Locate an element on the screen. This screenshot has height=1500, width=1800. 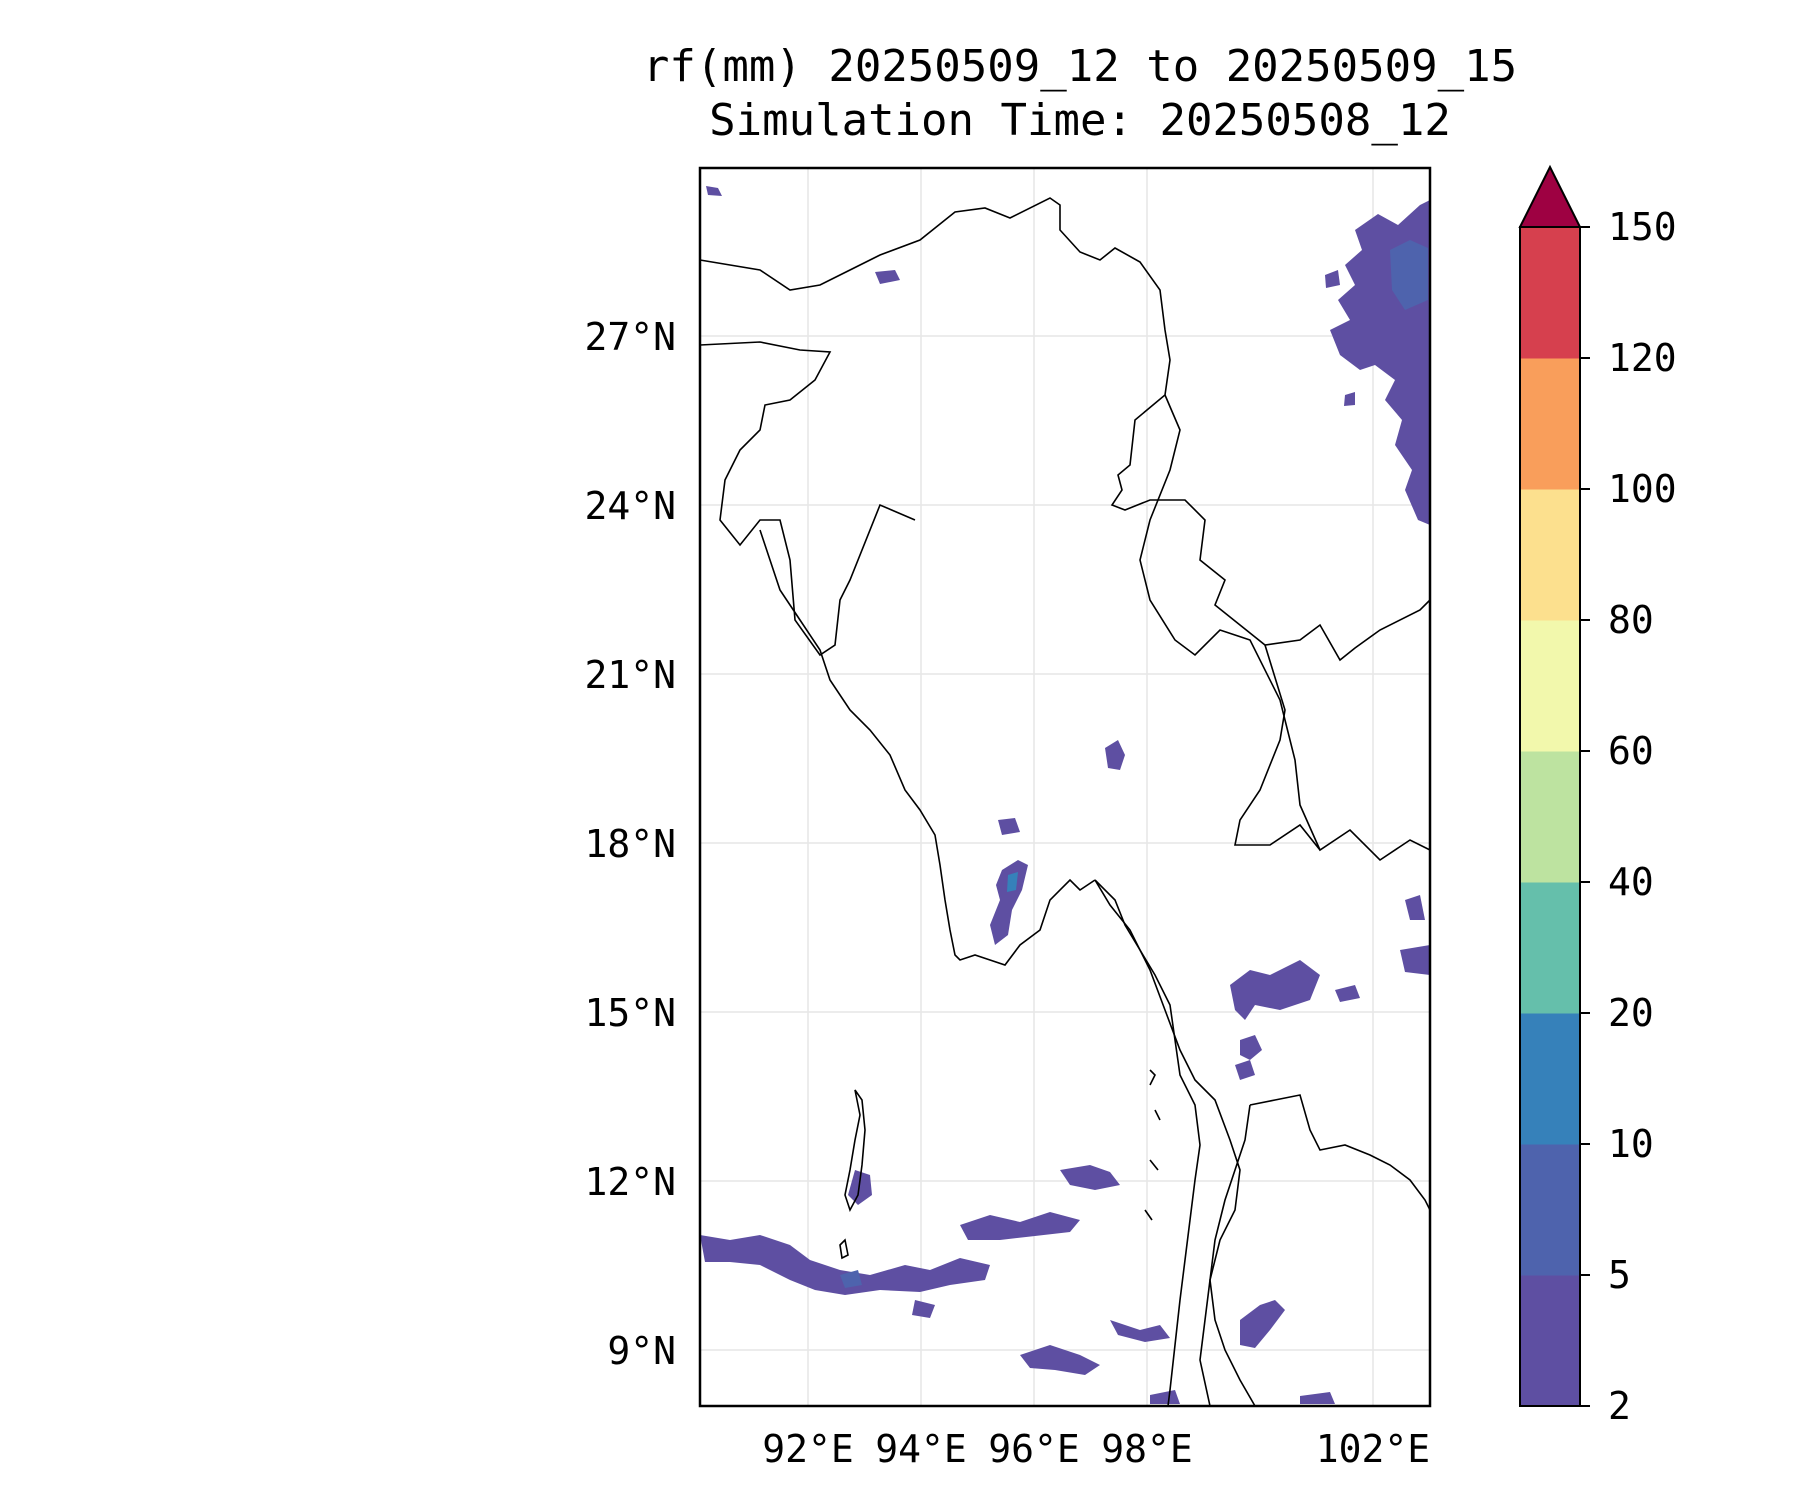
rain-patch-ne-small is located at coordinates (1332, 279).